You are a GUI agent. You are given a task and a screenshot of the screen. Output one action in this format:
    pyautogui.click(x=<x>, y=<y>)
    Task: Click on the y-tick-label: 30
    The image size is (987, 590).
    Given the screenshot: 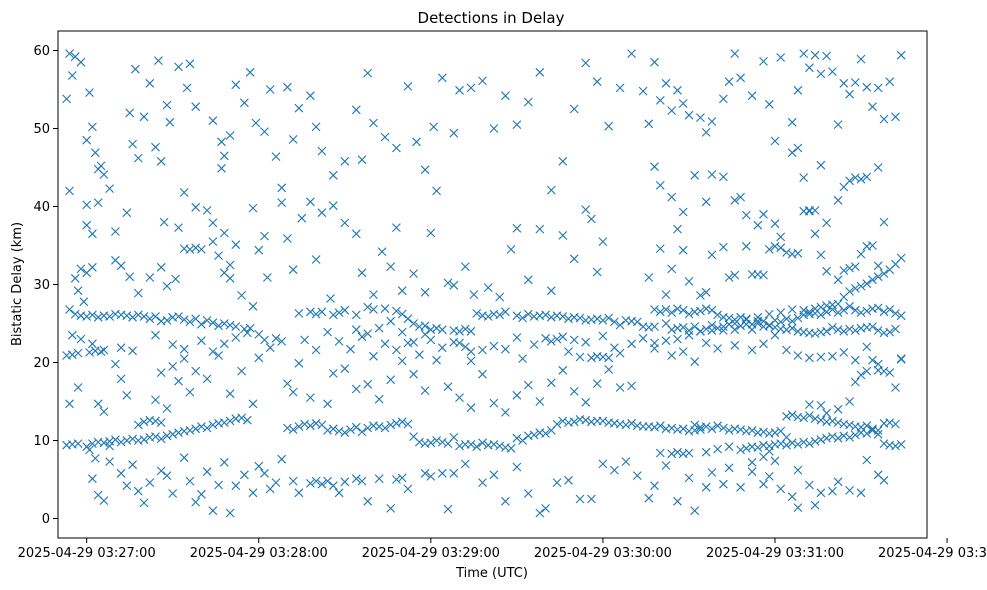 What is the action you would take?
    pyautogui.click(x=41, y=285)
    